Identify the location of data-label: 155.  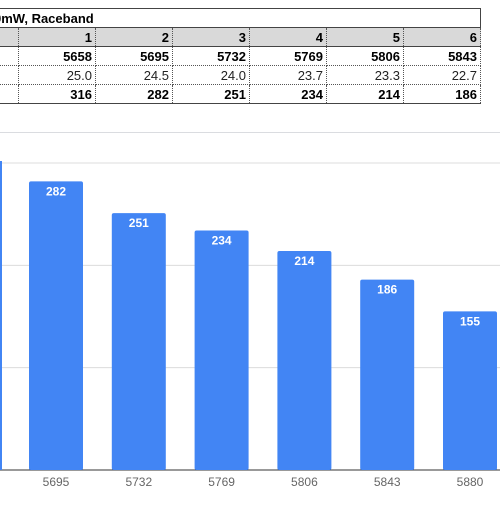
(470, 321).